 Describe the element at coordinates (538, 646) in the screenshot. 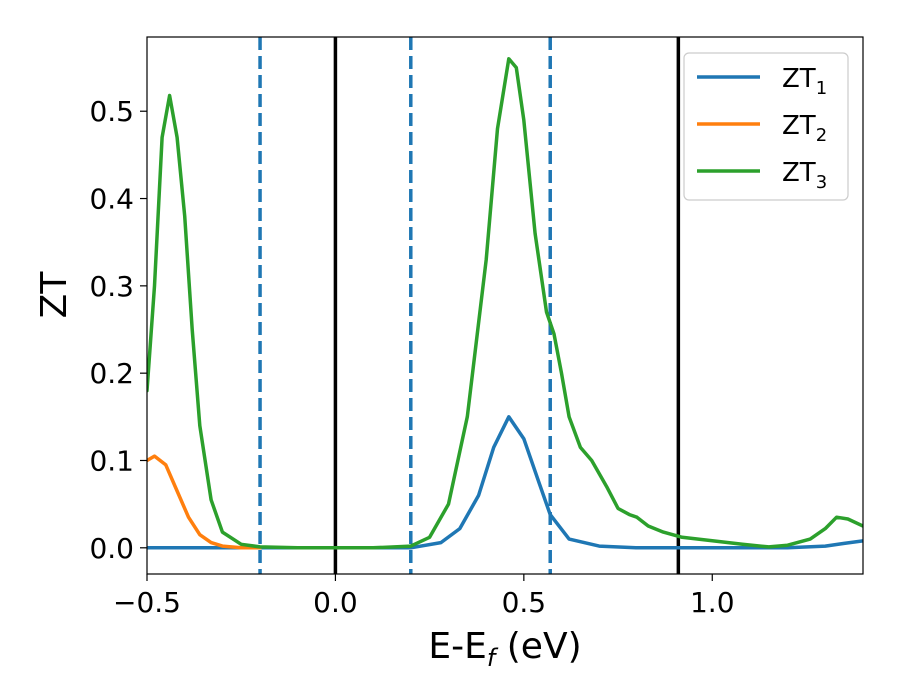

I see `x-axis-label-rest: (eV)` at that location.